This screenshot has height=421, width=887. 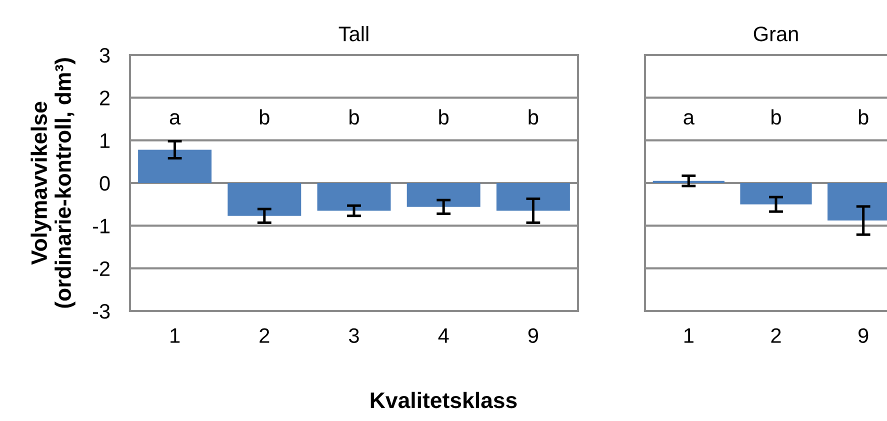 What do you see at coordinates (105, 98) in the screenshot?
I see `y-tick-label: 2` at bounding box center [105, 98].